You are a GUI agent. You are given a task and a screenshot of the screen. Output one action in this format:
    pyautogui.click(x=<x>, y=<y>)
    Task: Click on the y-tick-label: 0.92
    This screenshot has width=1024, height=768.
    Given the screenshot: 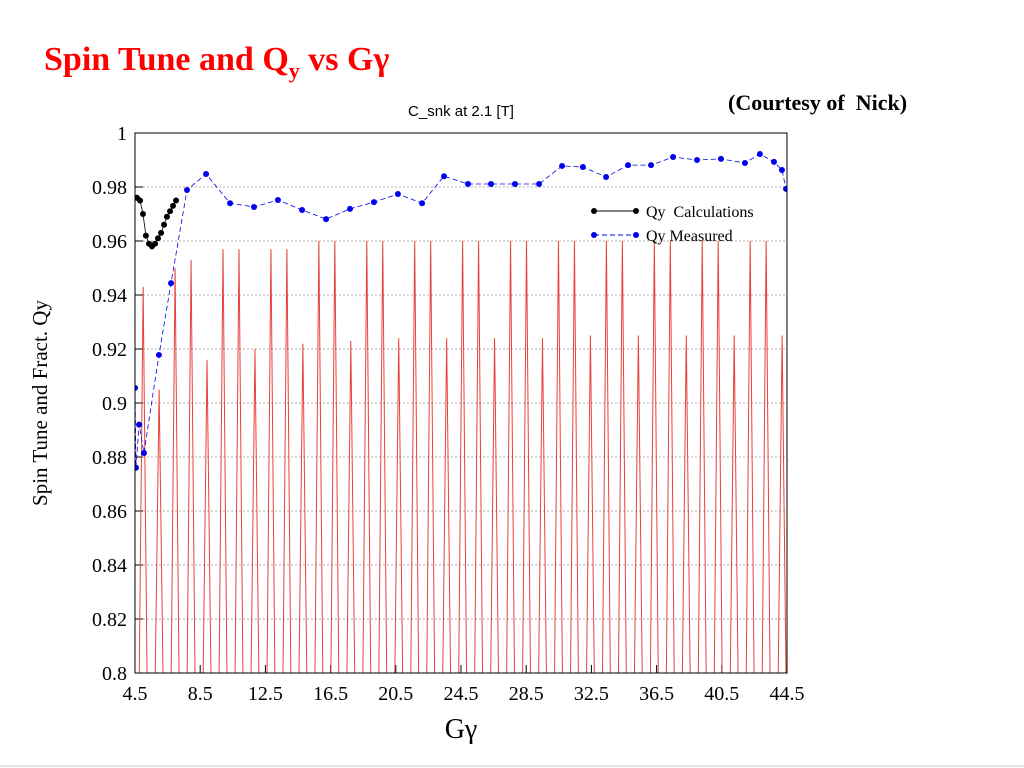 What is the action you would take?
    pyautogui.click(x=109, y=350)
    